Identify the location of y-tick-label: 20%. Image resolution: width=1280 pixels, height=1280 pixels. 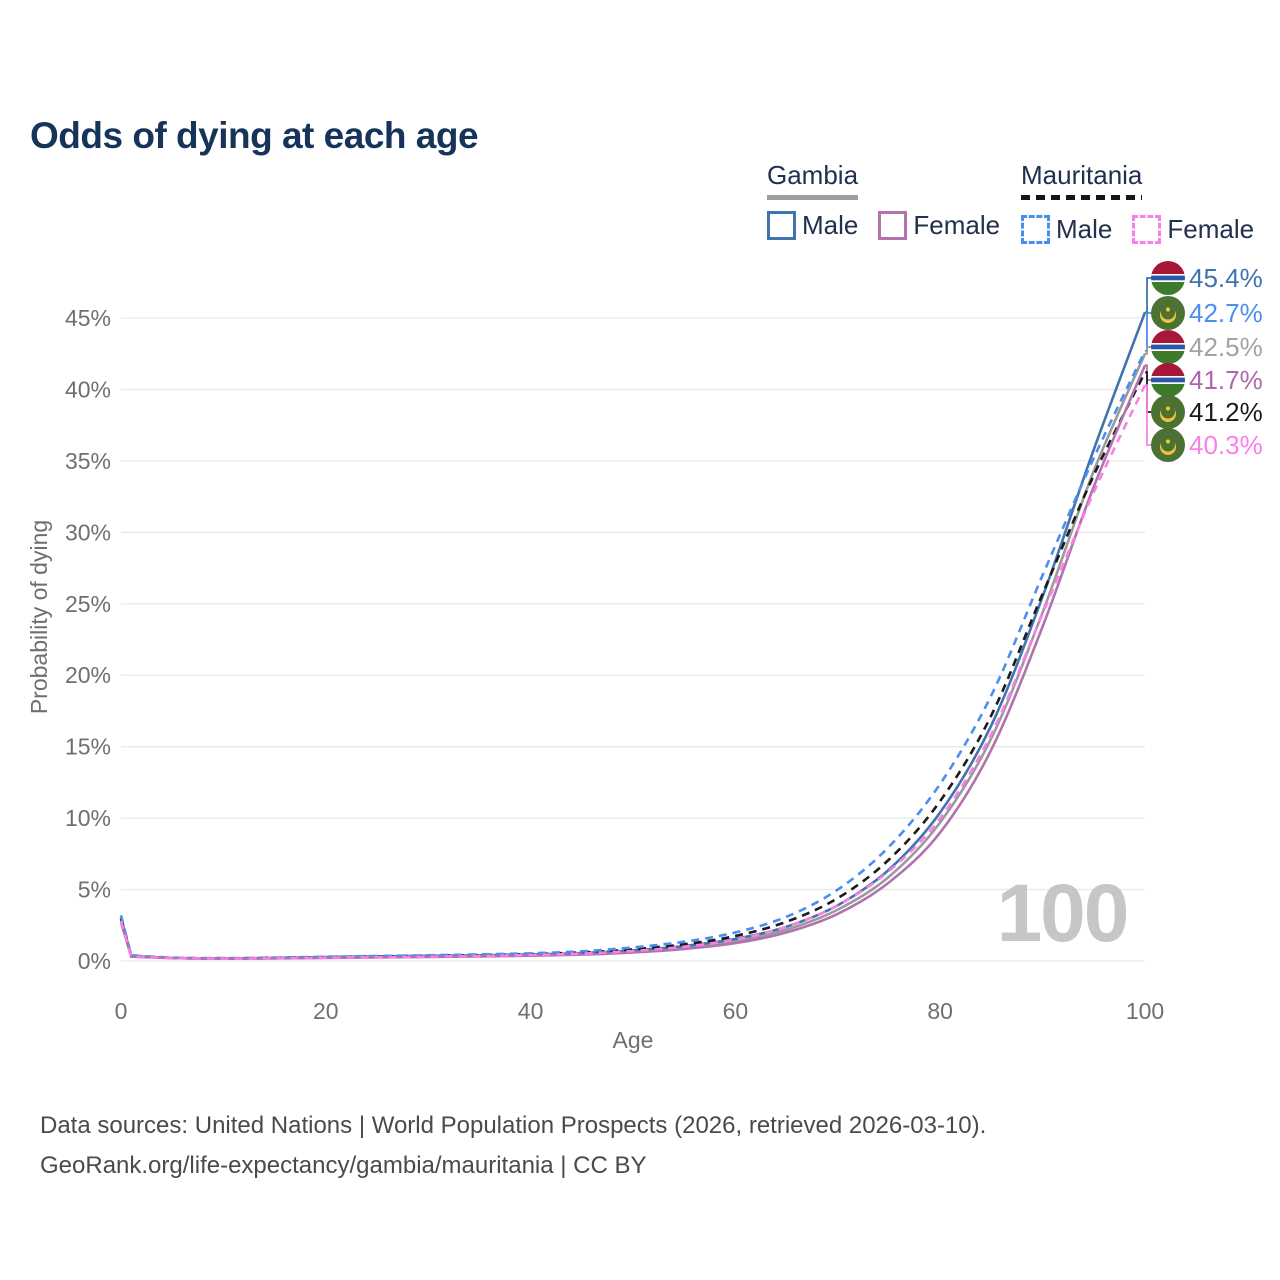
(88, 675).